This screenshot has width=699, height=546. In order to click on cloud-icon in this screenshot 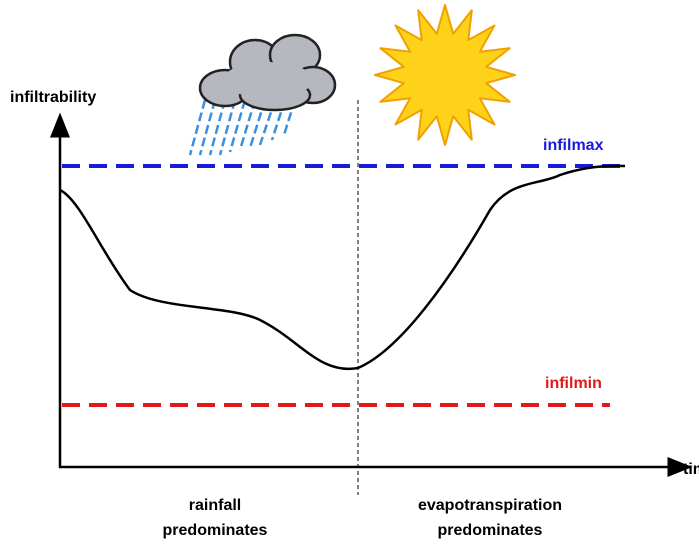, I will do `click(262, 94)`.